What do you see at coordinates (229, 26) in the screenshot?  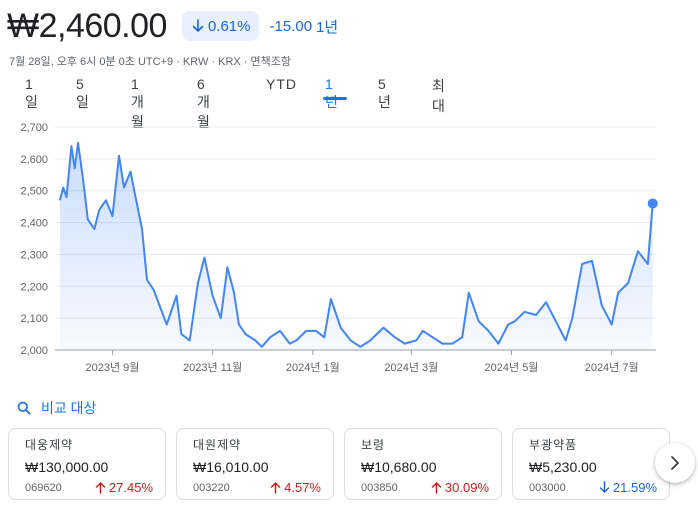 I see `change-percent: 0.61%` at bounding box center [229, 26].